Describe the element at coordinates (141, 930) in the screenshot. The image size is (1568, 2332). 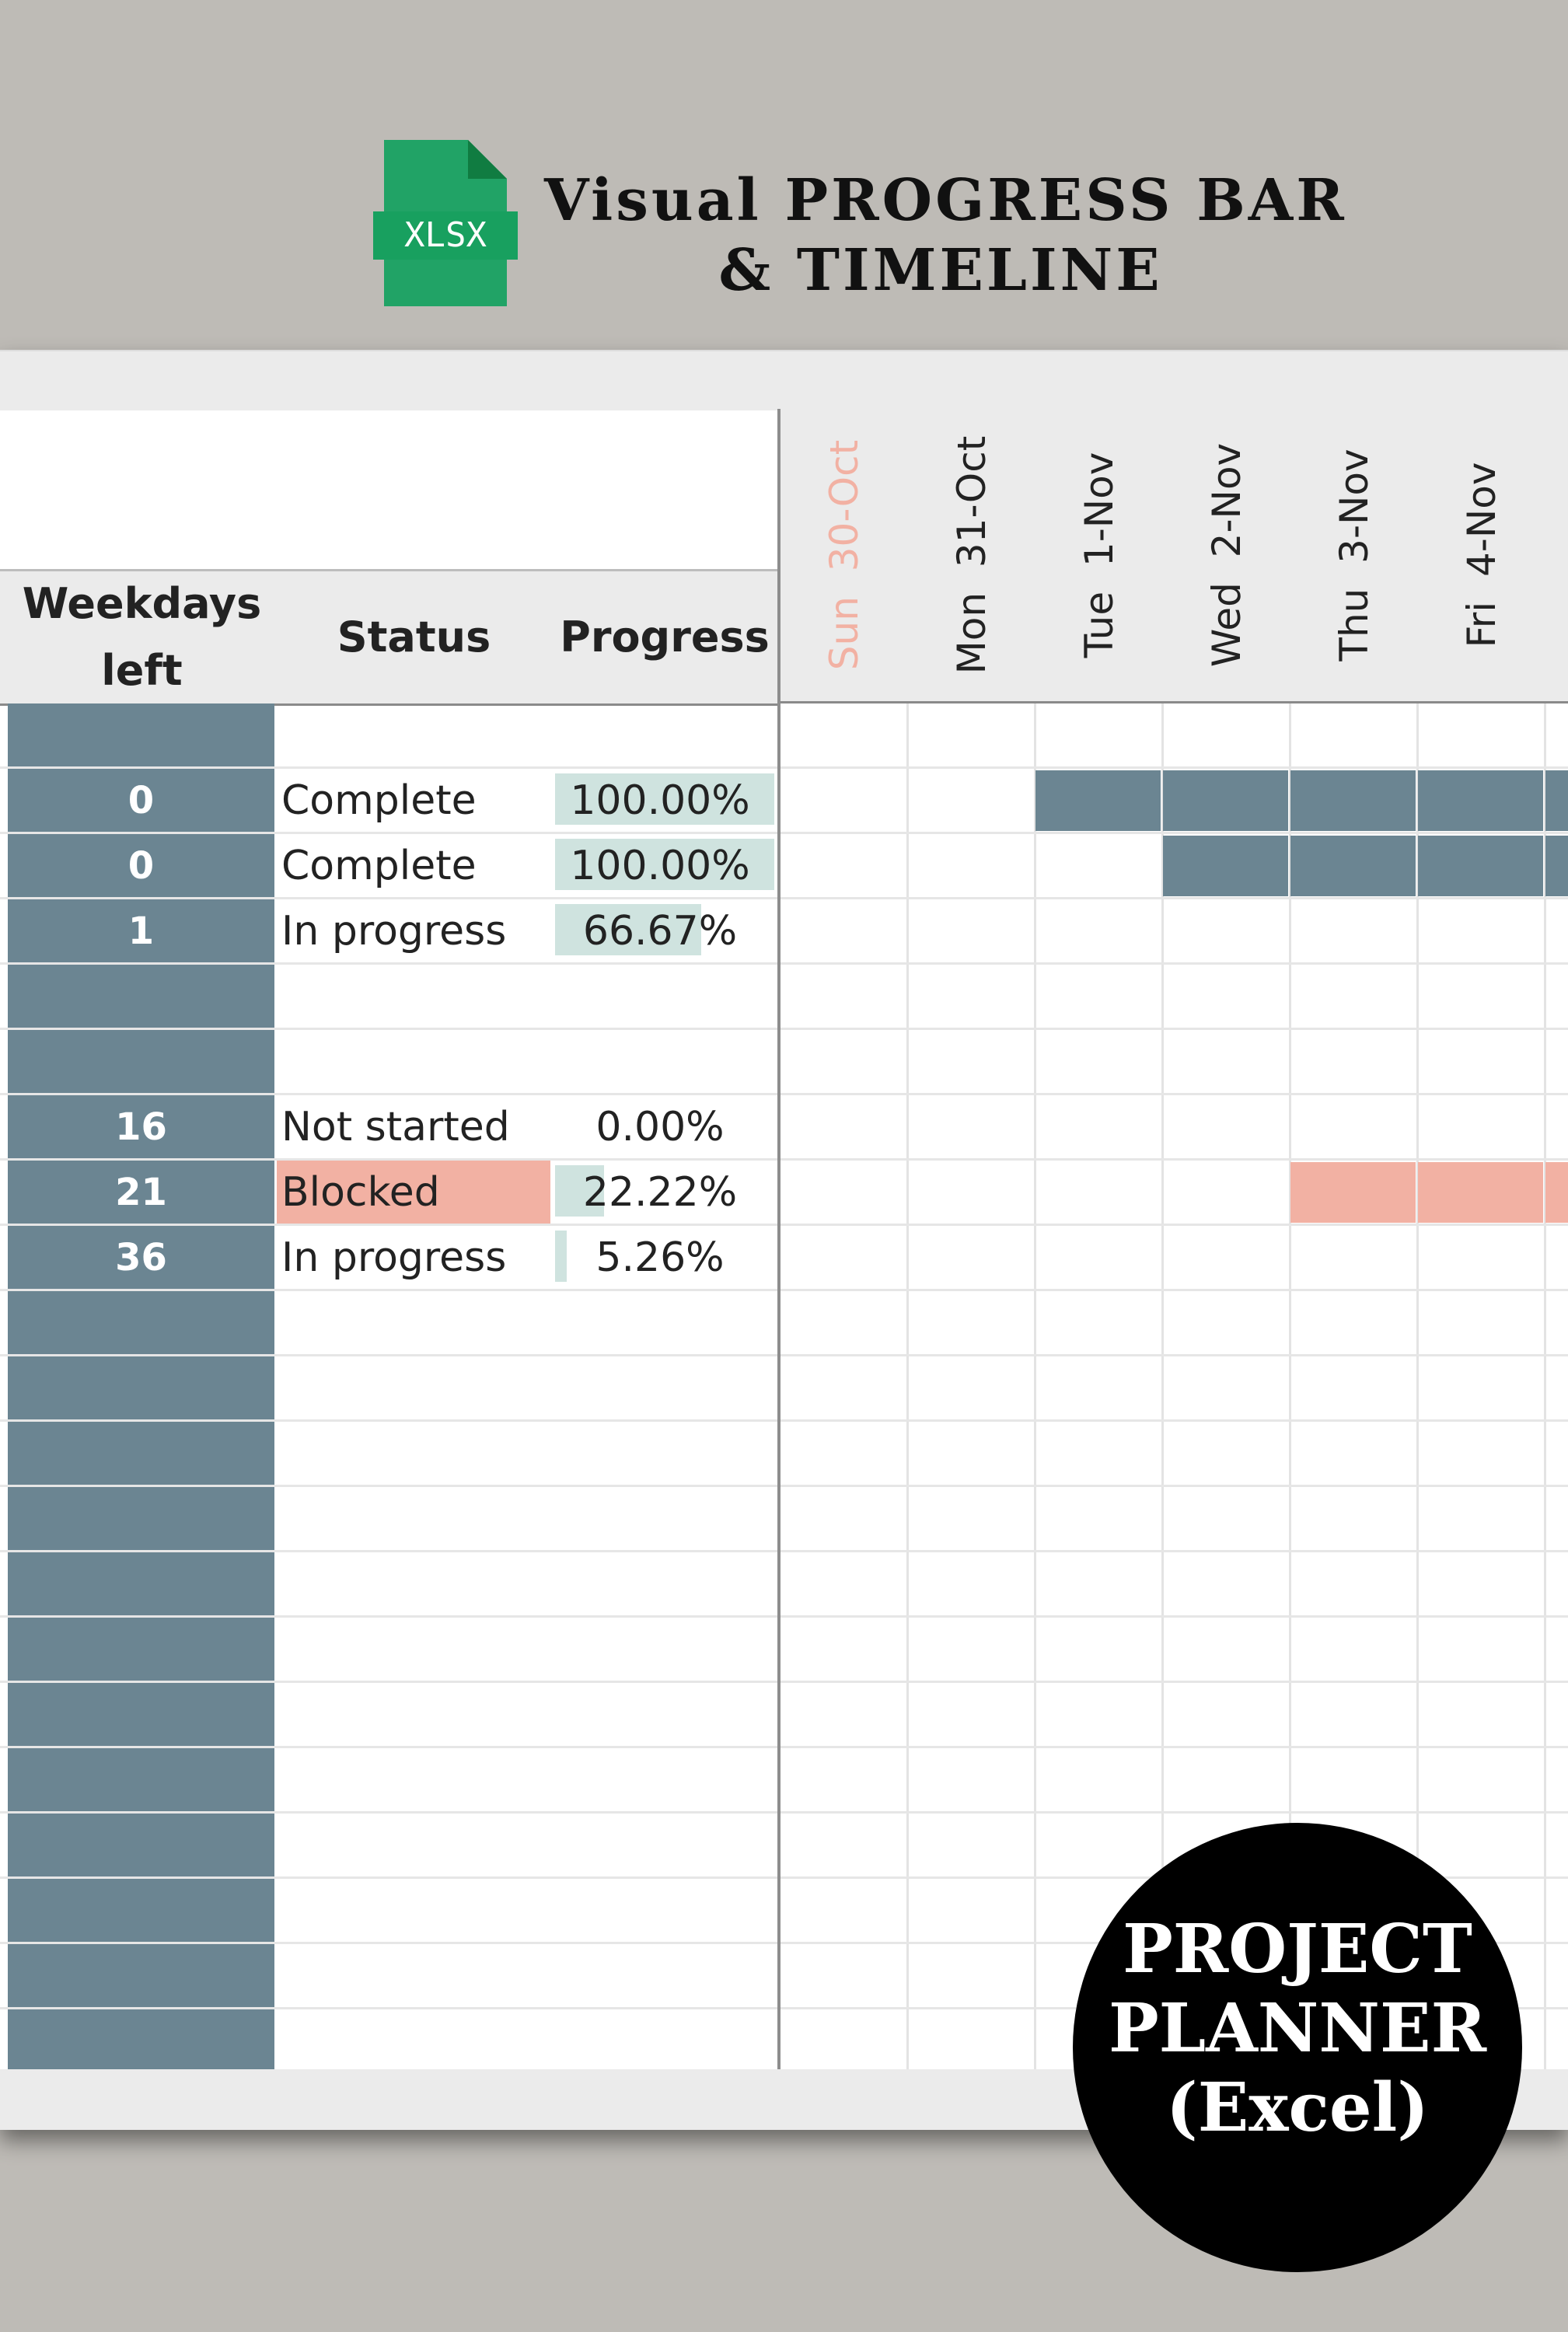
I see `weekdays-left-cell: 1` at that location.